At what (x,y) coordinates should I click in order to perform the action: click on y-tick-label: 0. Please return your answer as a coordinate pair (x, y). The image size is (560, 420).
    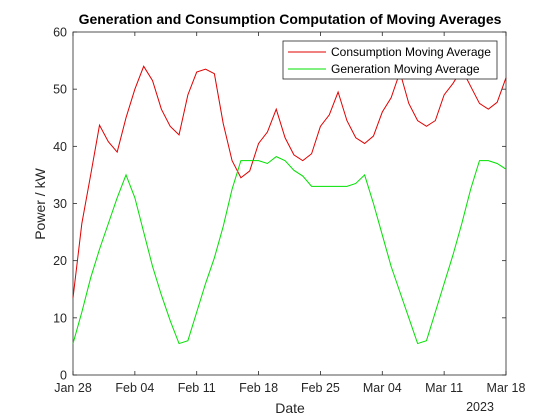
    Looking at the image, I should click on (63, 376).